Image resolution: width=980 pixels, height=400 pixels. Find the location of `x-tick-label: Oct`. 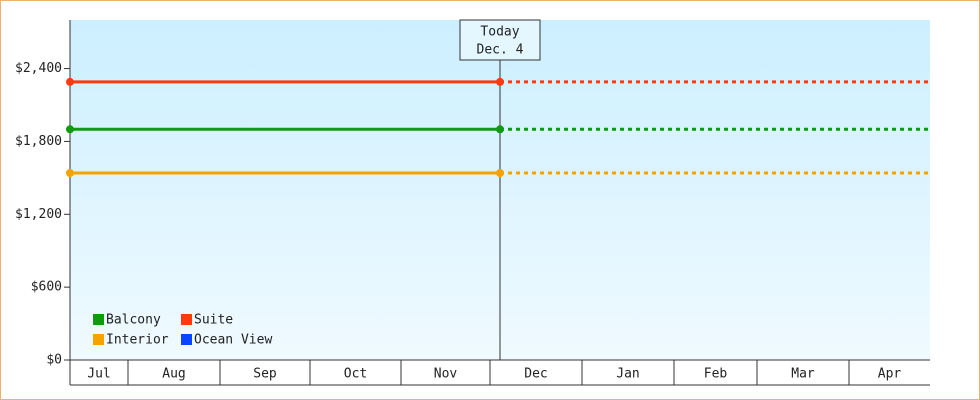

x-tick-label: Oct is located at coordinates (355, 374).